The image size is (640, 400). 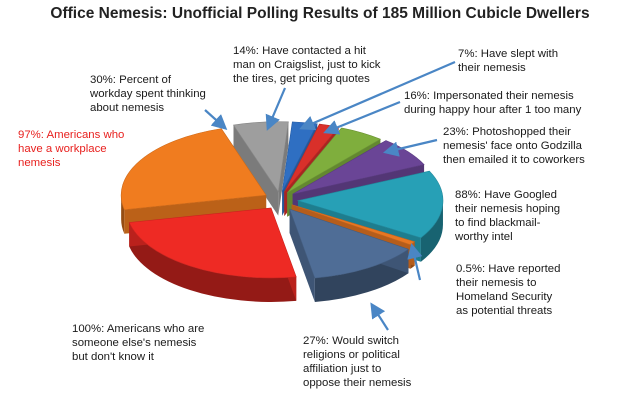 I want to click on slice-top-s1, so click(x=260, y=157).